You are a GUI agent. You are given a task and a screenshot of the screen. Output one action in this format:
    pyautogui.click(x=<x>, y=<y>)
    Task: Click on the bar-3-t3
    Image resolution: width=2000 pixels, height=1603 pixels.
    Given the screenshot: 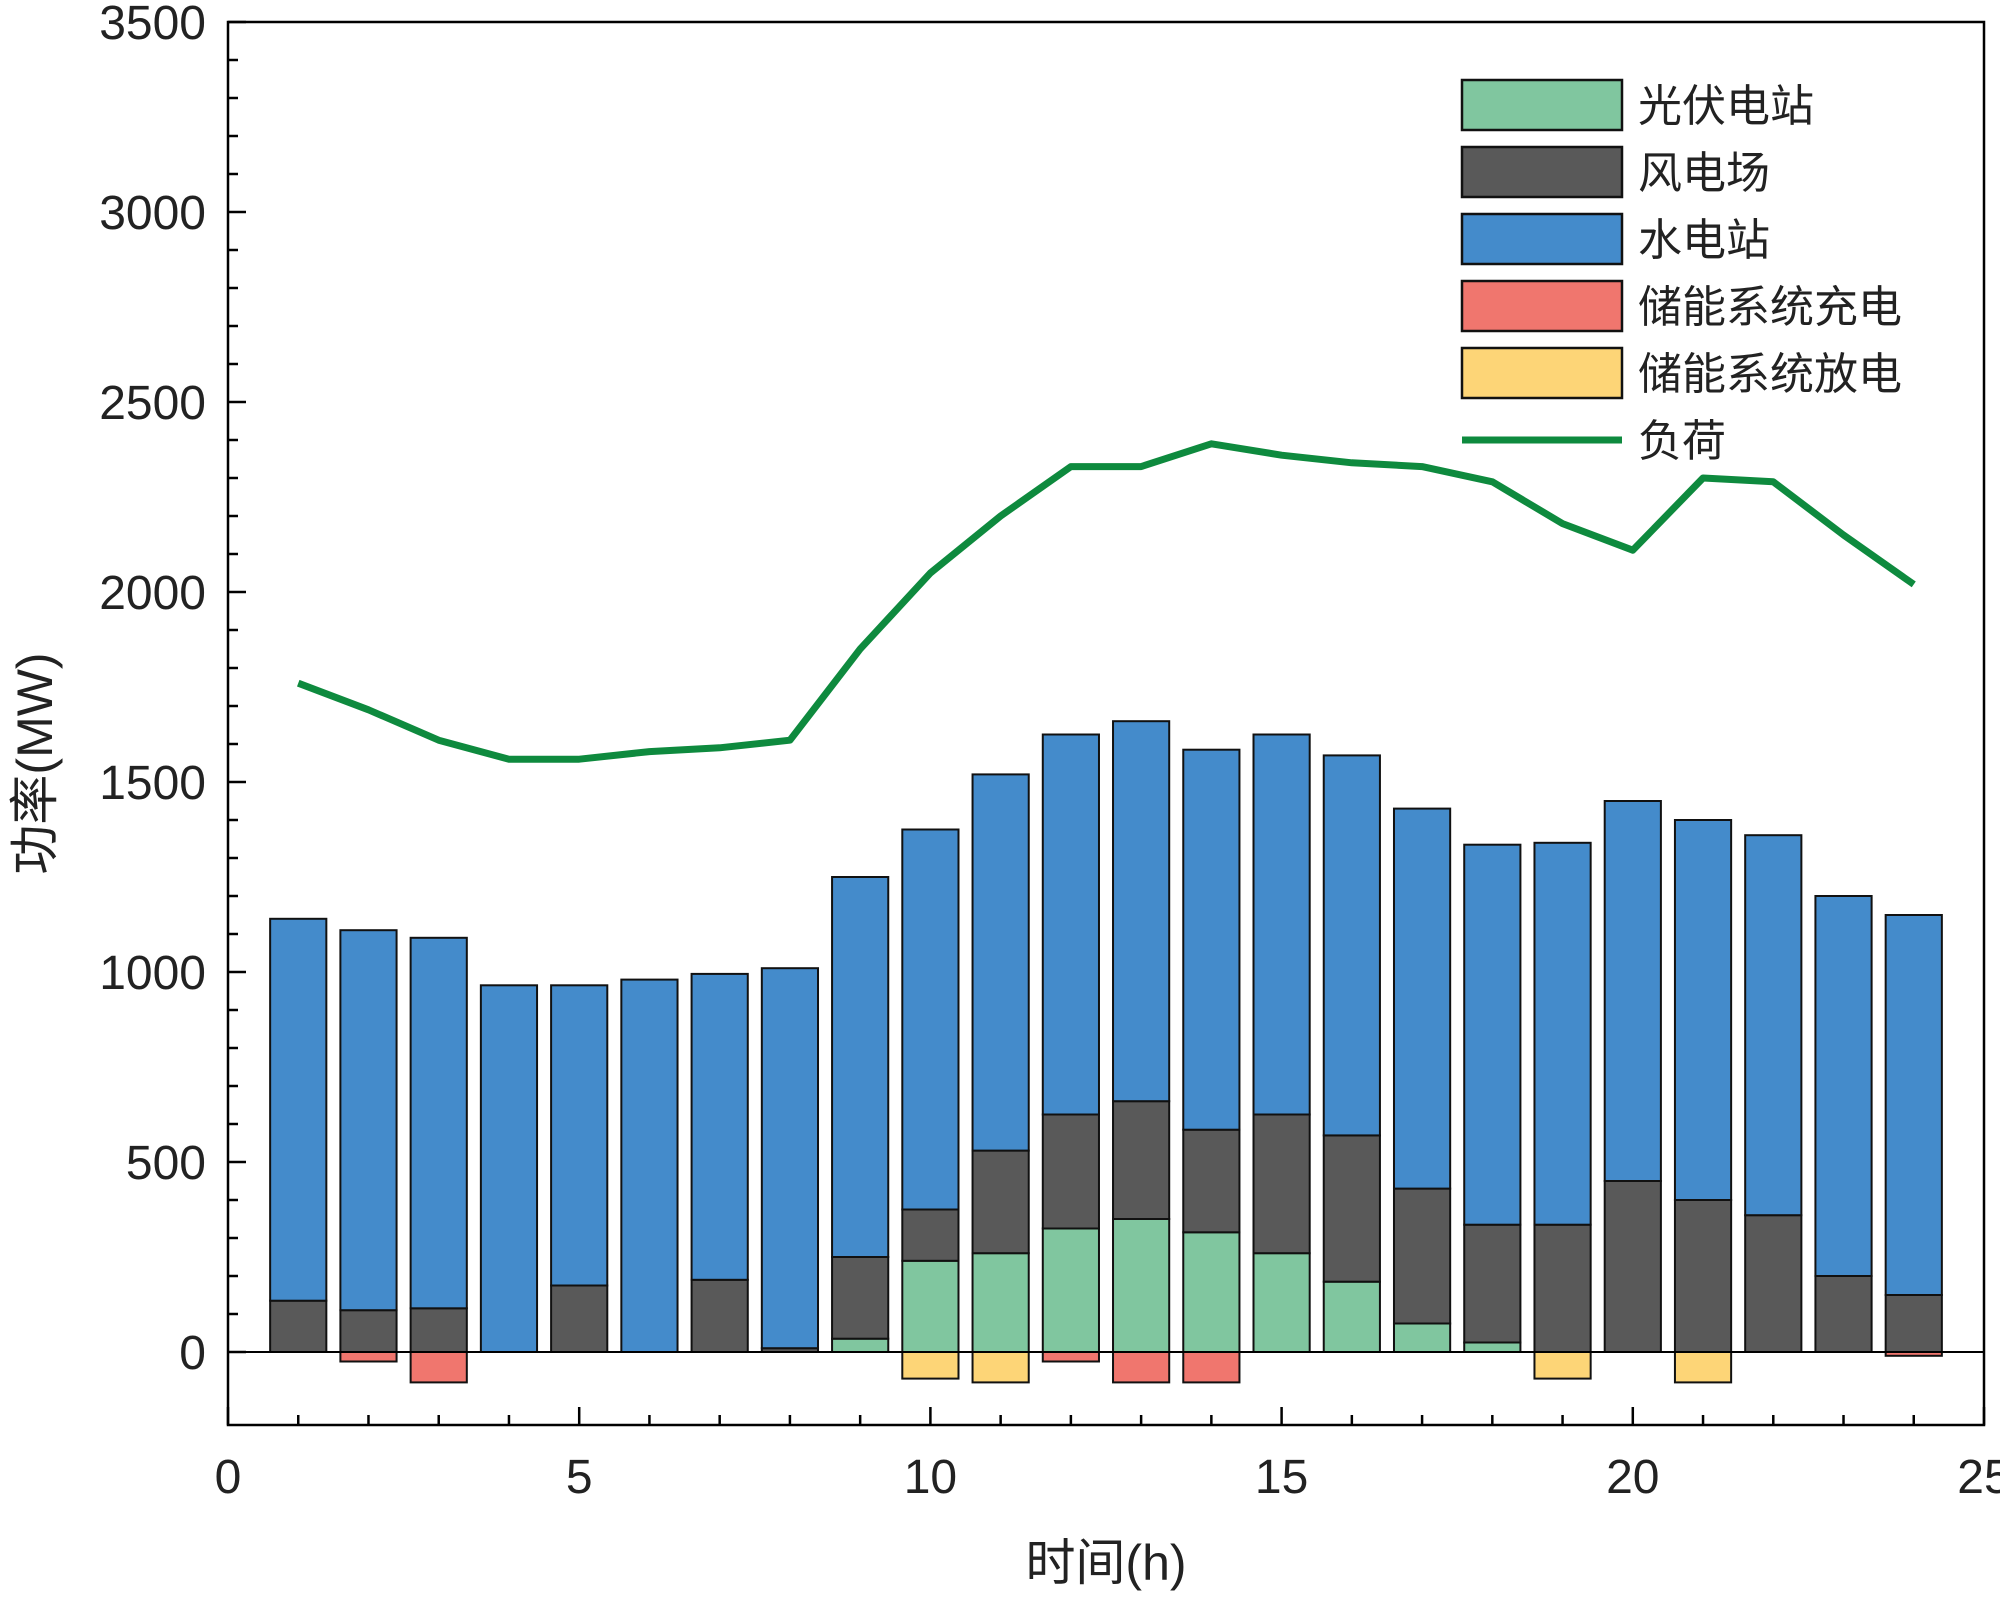 What is the action you would take?
    pyautogui.click(x=438, y=1123)
    